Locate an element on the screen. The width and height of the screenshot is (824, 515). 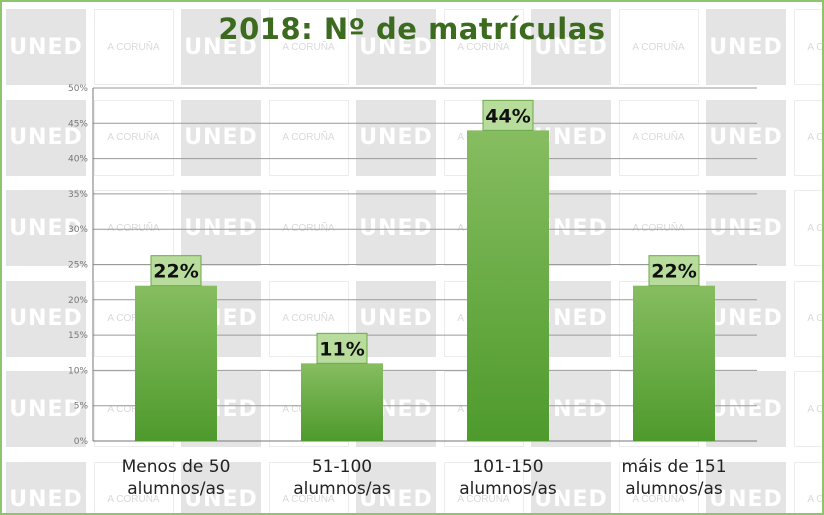
x-tick-label: Menos de 50 is located at coordinates (176, 467).